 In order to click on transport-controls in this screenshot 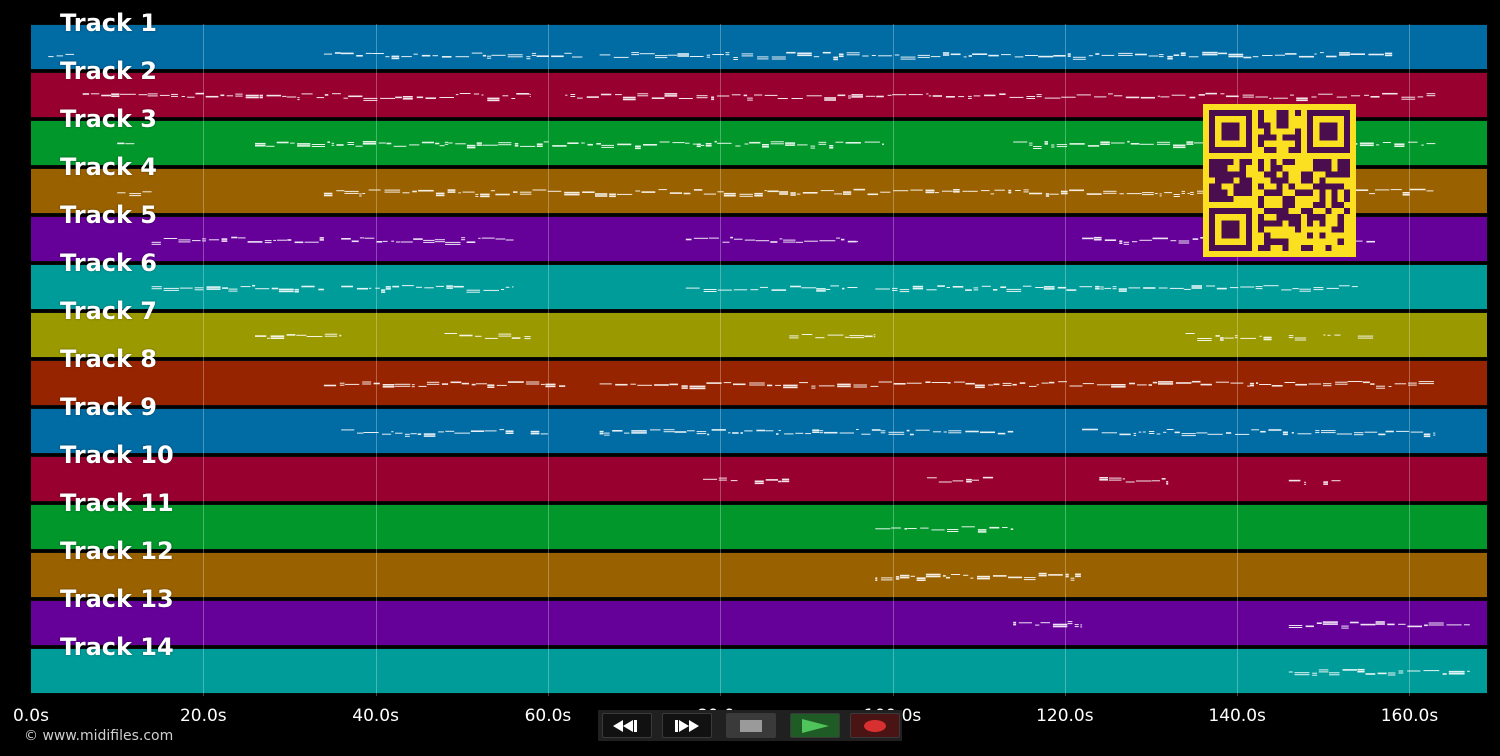, I will do `click(750, 725)`.